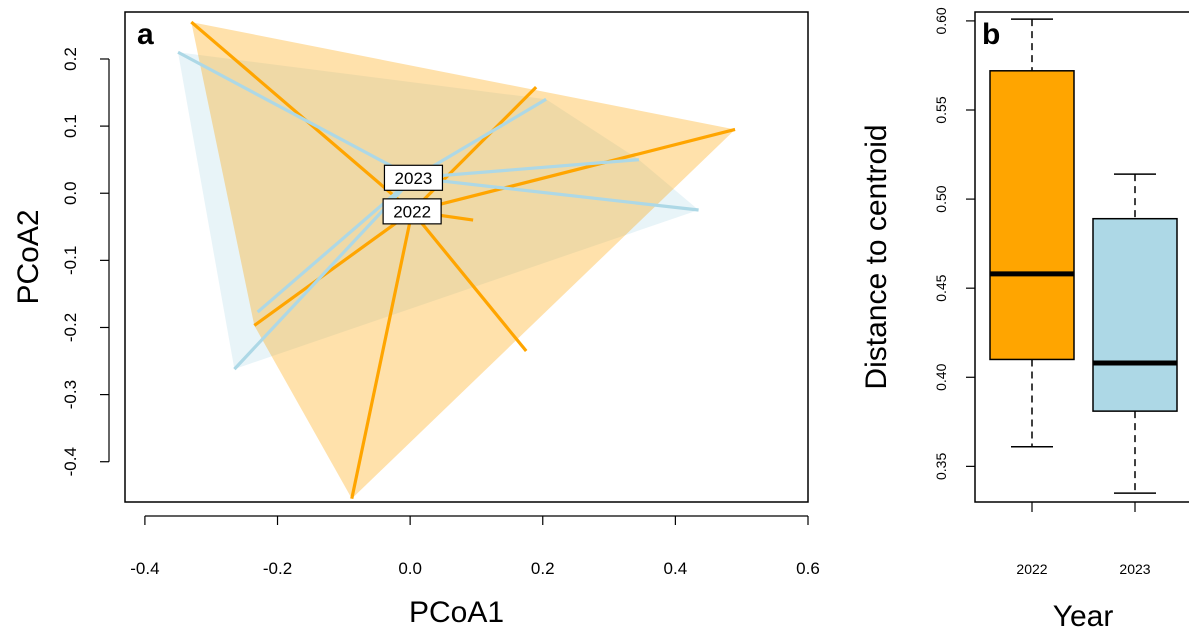 This screenshot has height=631, width=1189. I want to click on y-tick-label-b: 0.50, so click(941, 198).